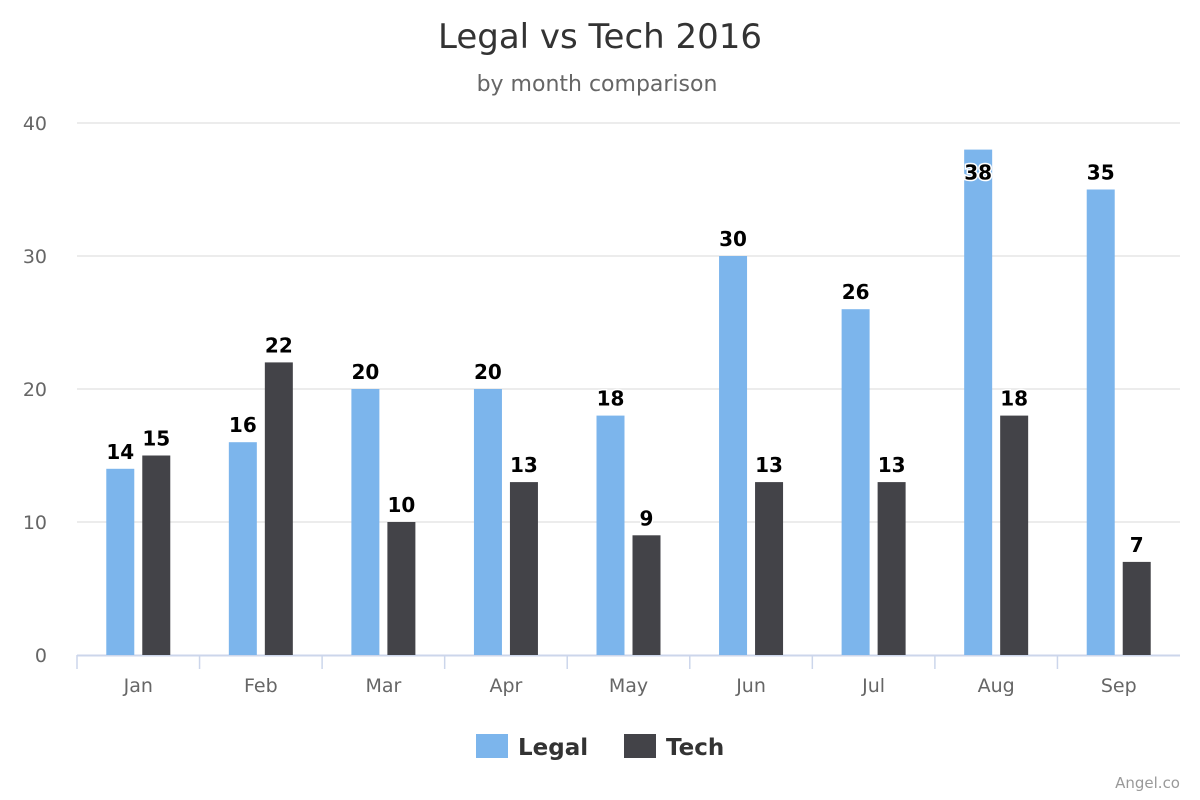 The image size is (1200, 800). I want to click on x-tick-label: Apr, so click(506, 686).